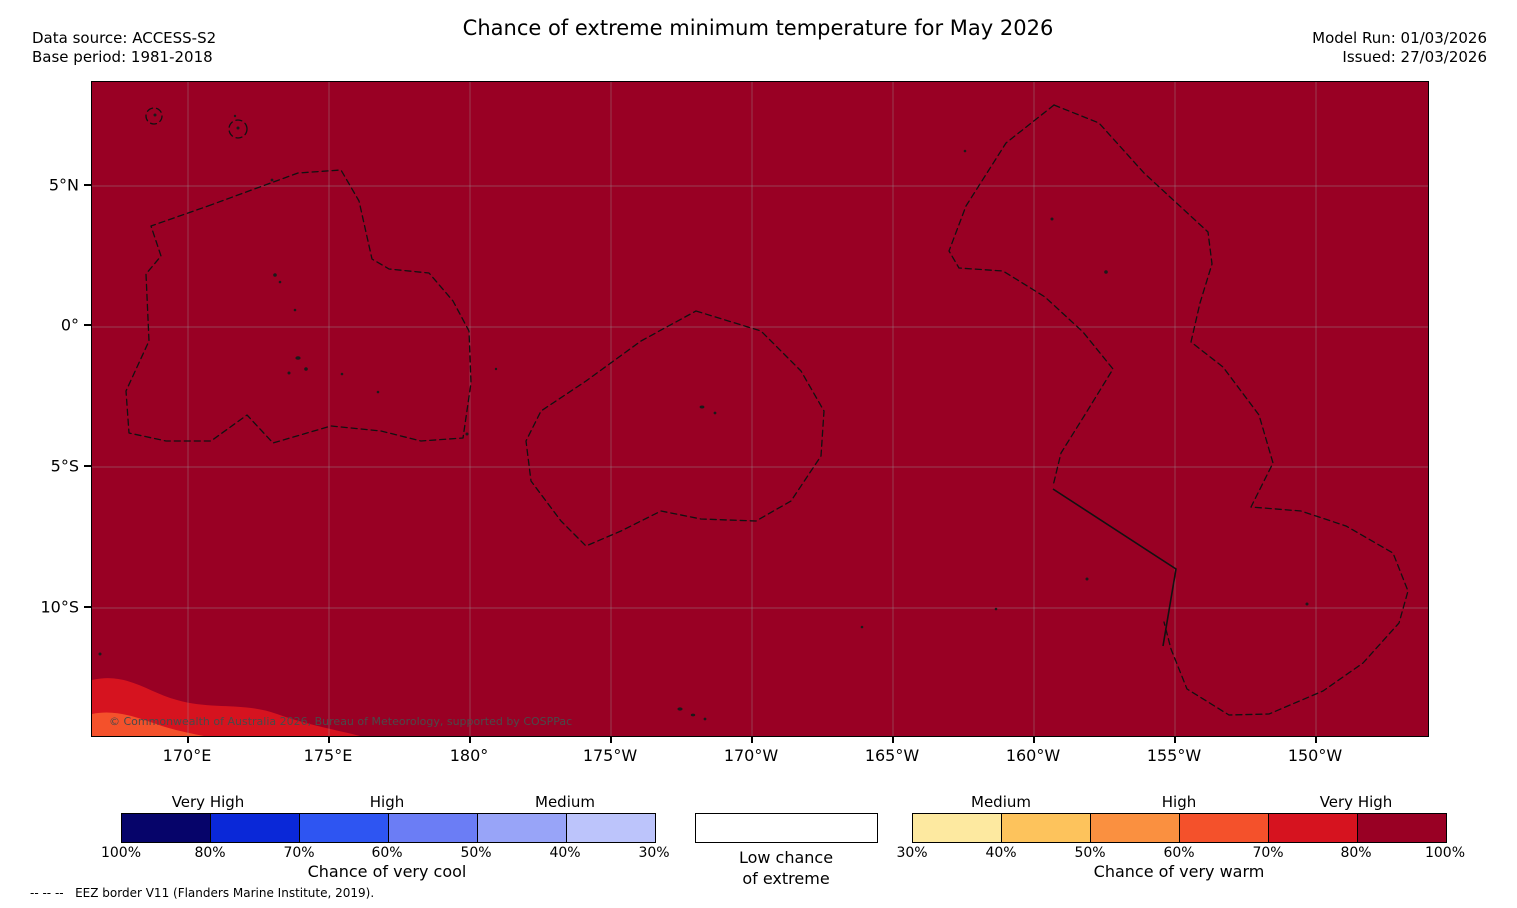 The image size is (1517, 908). What do you see at coordinates (1414, 57) in the screenshot?
I see `issued-label: Issued: 27/03/2026` at bounding box center [1414, 57].